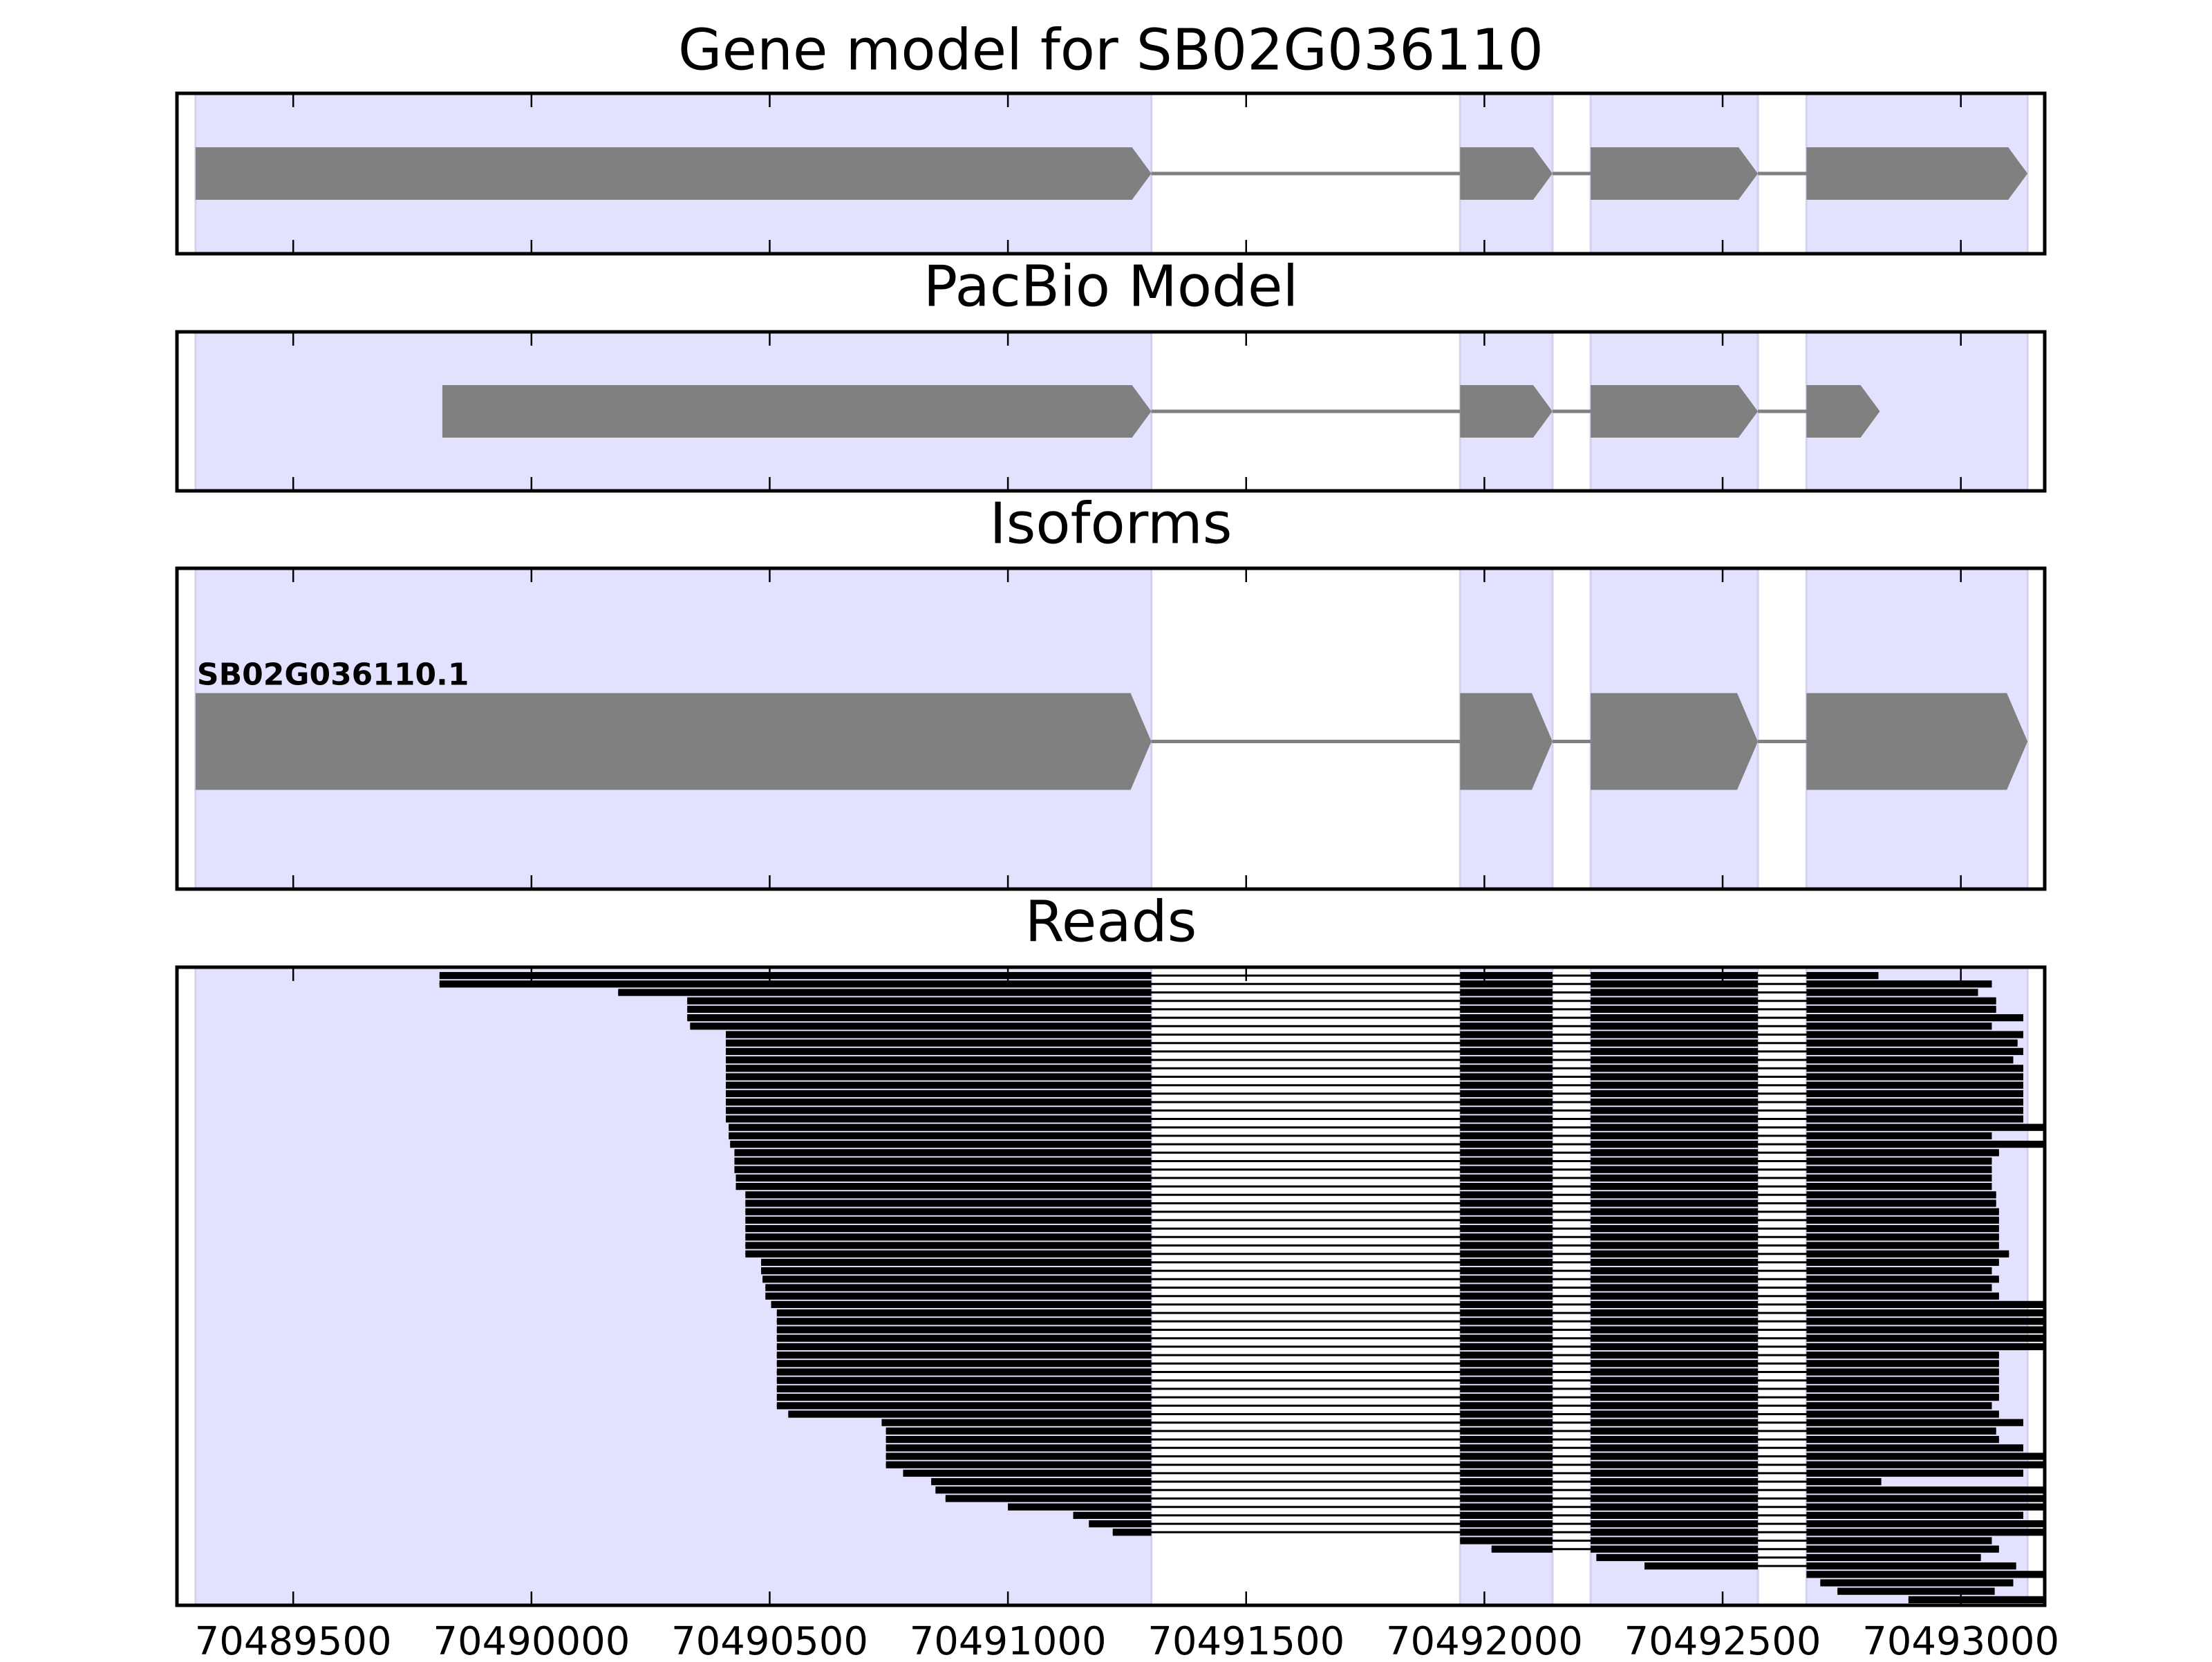 Image resolution: width=2212 pixels, height=1662 pixels. I want to click on x-tick-label: 70491000, so click(1009, 1639).